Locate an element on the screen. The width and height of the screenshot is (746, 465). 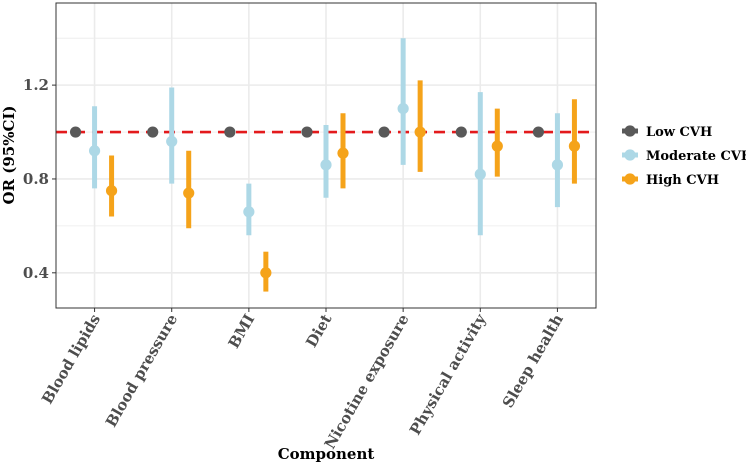
legend-key-point-low-cvh is located at coordinates (630, 131).